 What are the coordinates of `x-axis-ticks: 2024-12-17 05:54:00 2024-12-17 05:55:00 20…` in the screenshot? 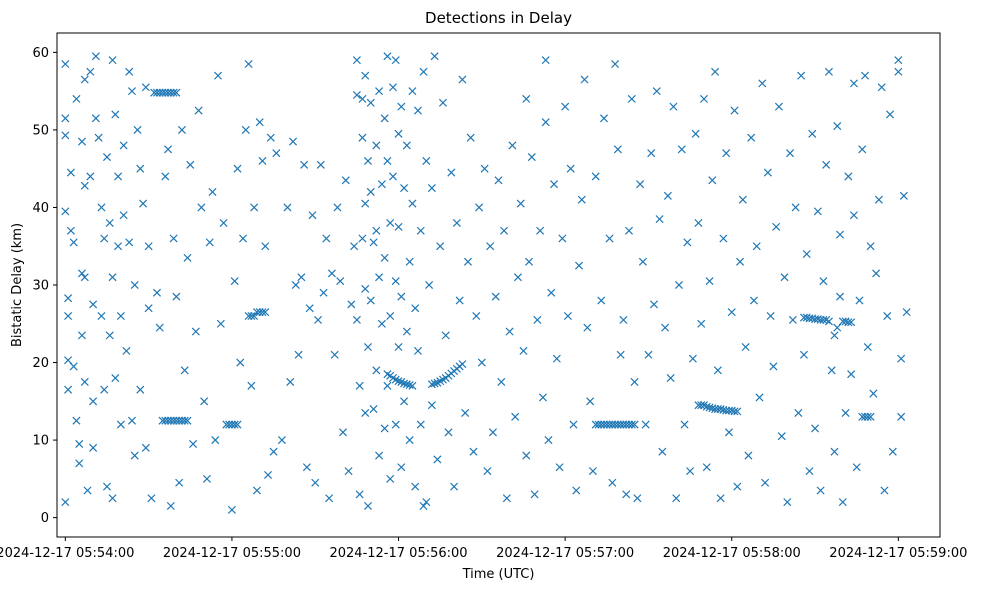 It's located at (483, 549).